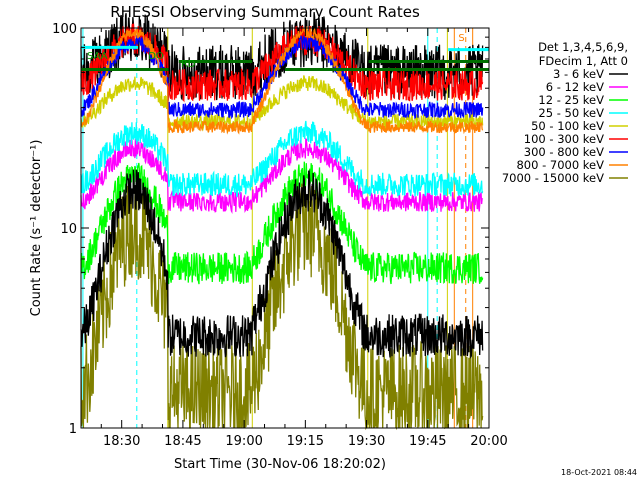  Describe the element at coordinates (305, 441) in the screenshot. I see `x-tick-label: 19:15` at that location.